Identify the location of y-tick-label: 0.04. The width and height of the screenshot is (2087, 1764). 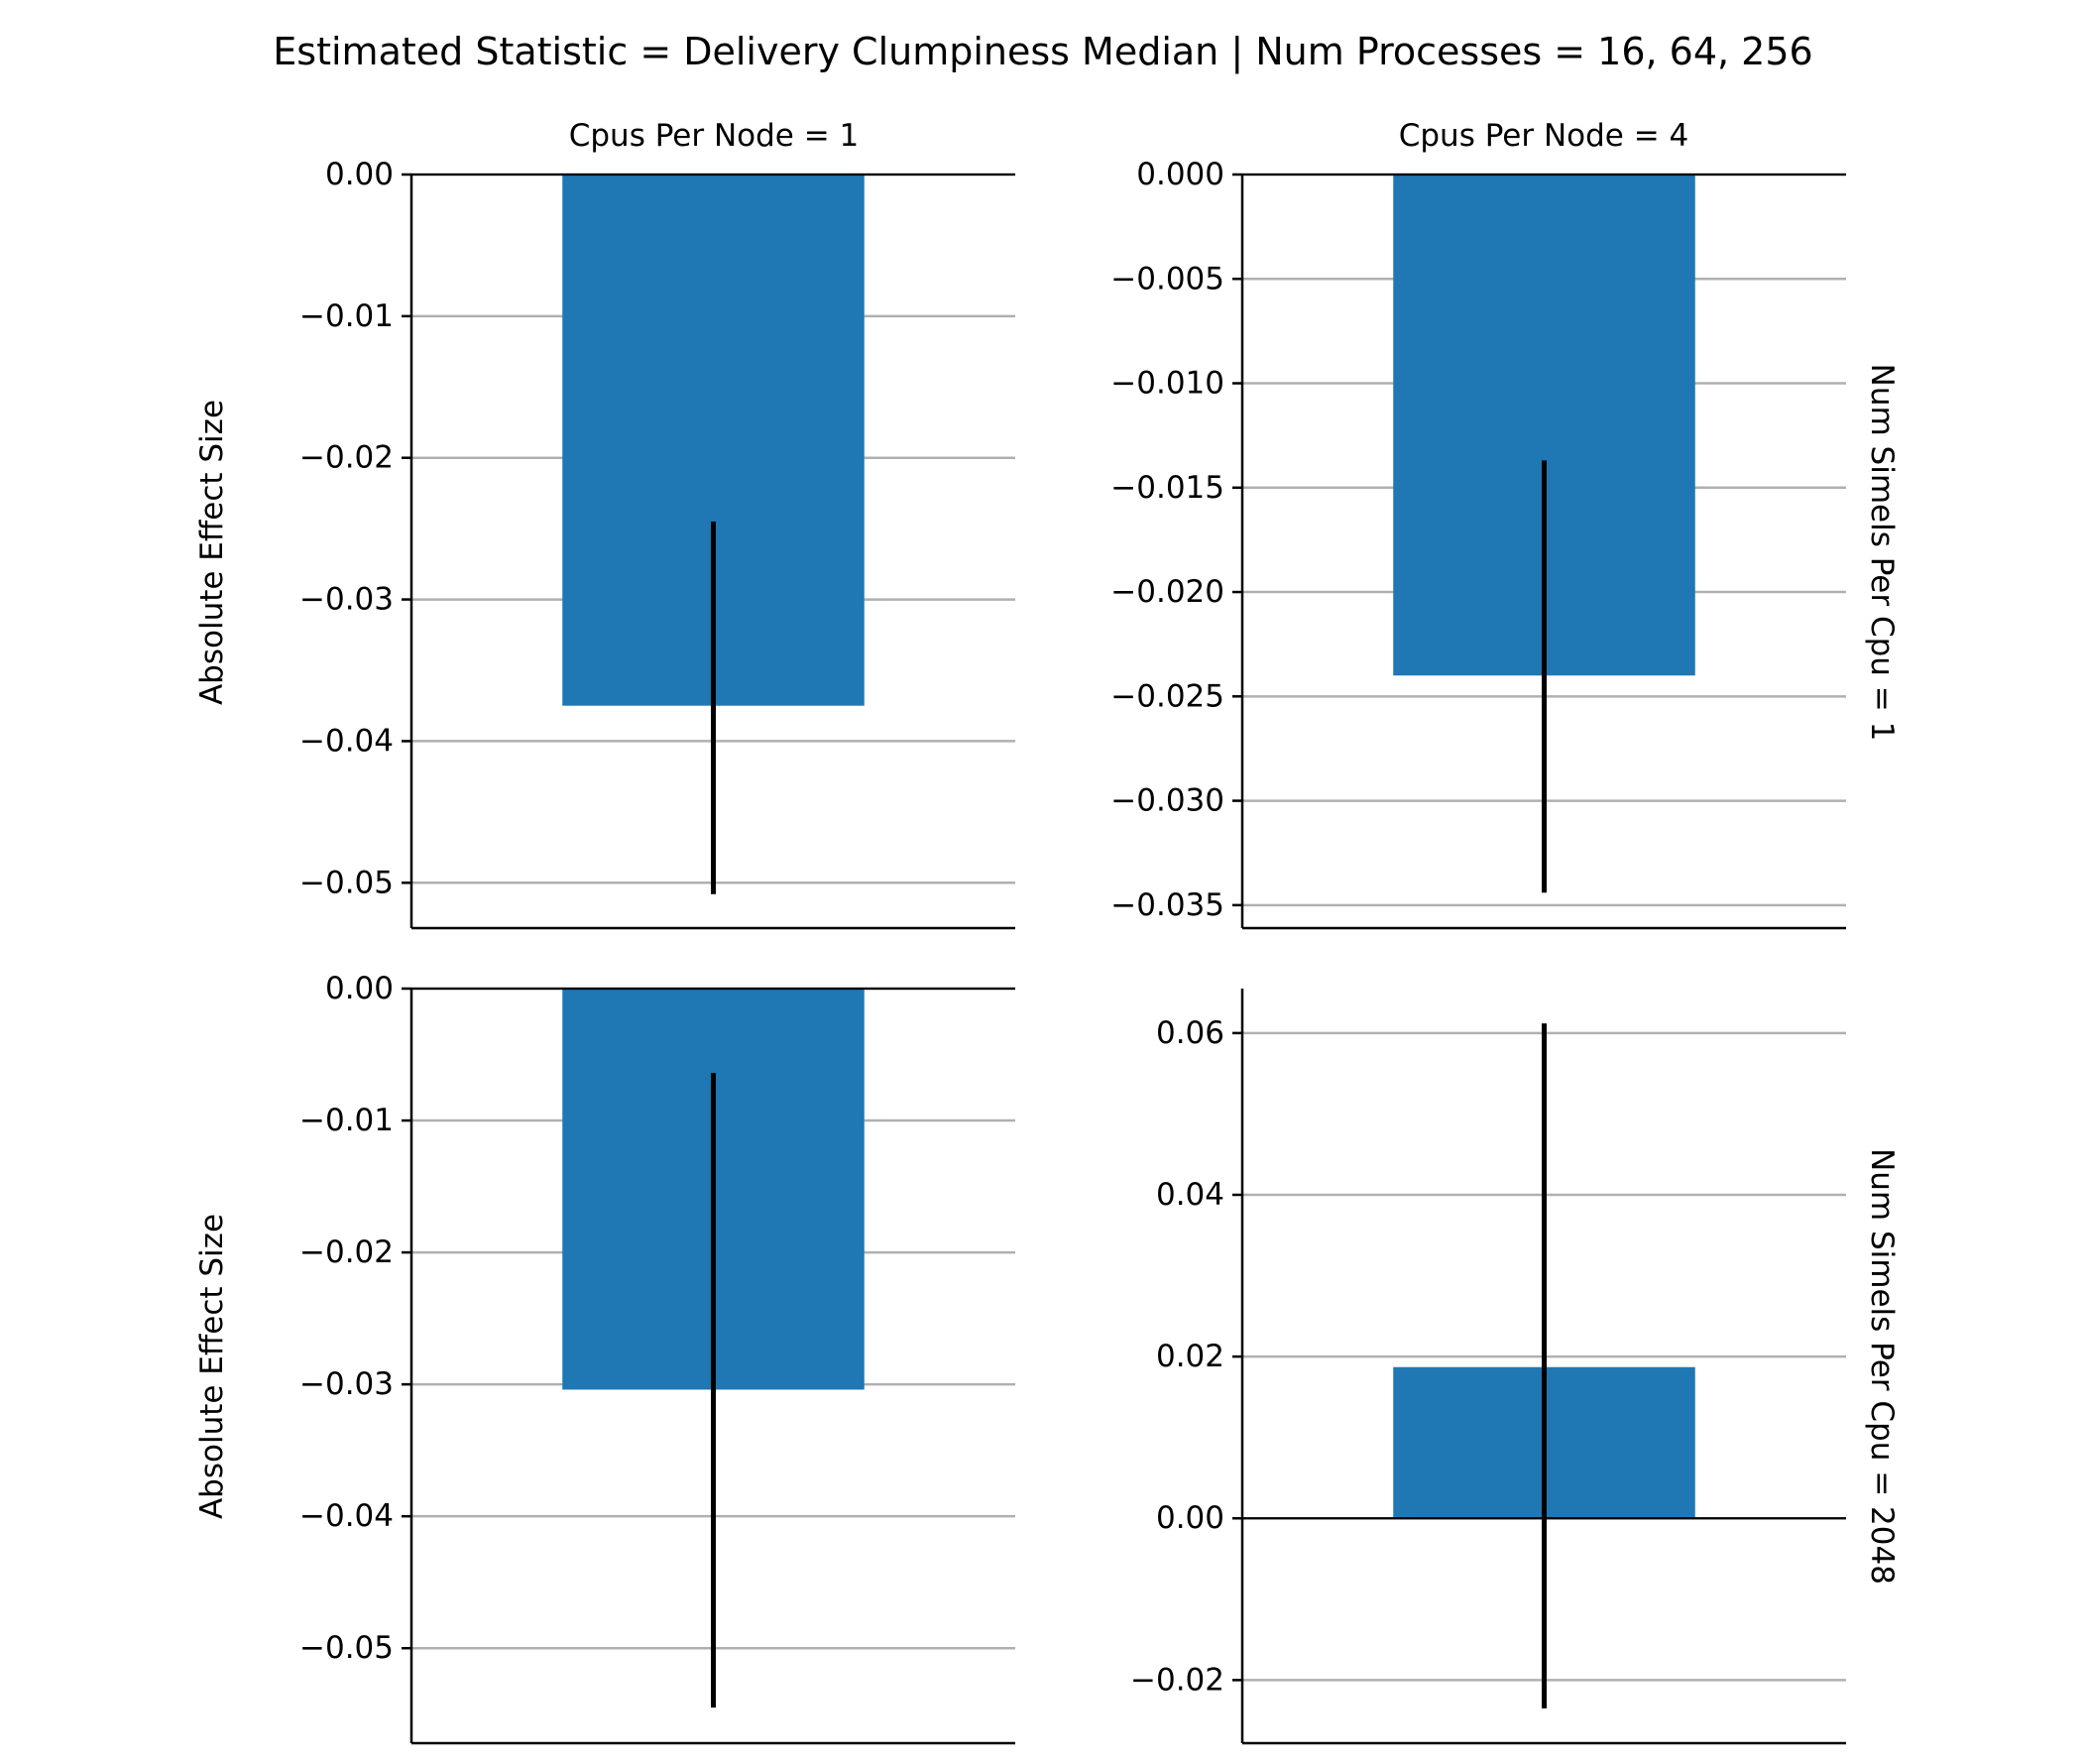
(1190, 1195).